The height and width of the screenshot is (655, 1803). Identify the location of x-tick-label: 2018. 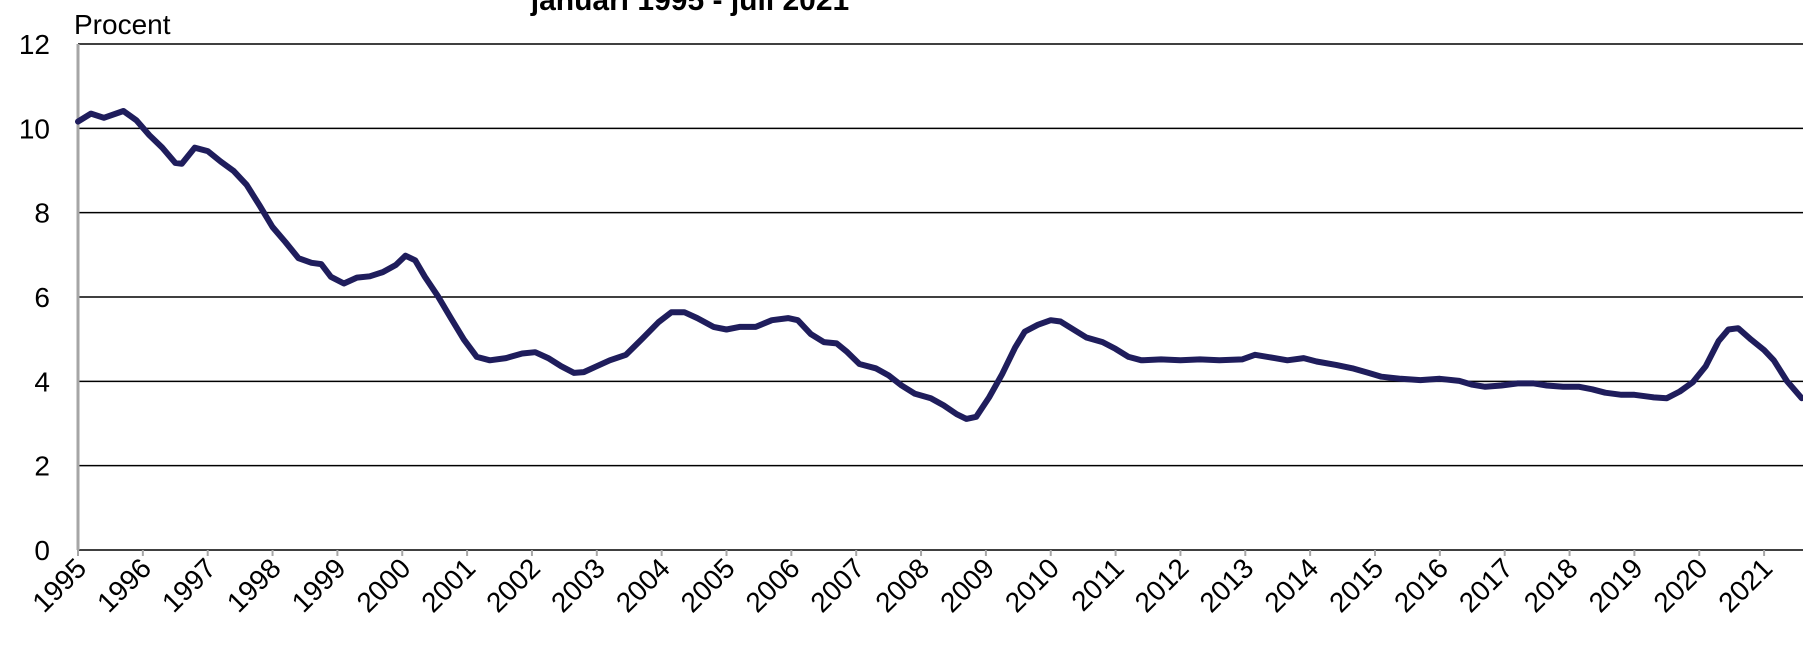
(1551, 585).